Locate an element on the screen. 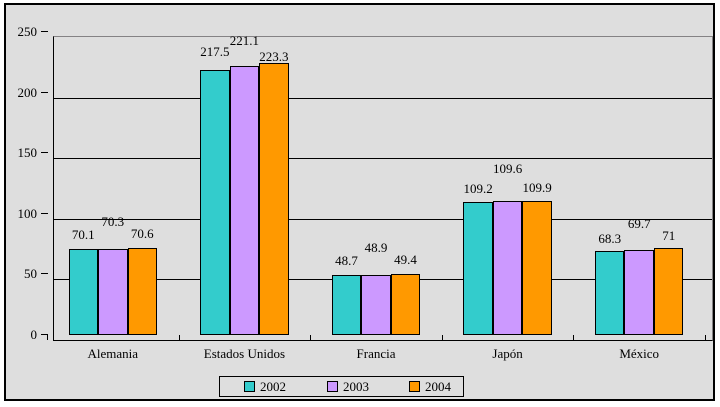 The image size is (720, 407). bar-2002-Japón is located at coordinates (478, 268).